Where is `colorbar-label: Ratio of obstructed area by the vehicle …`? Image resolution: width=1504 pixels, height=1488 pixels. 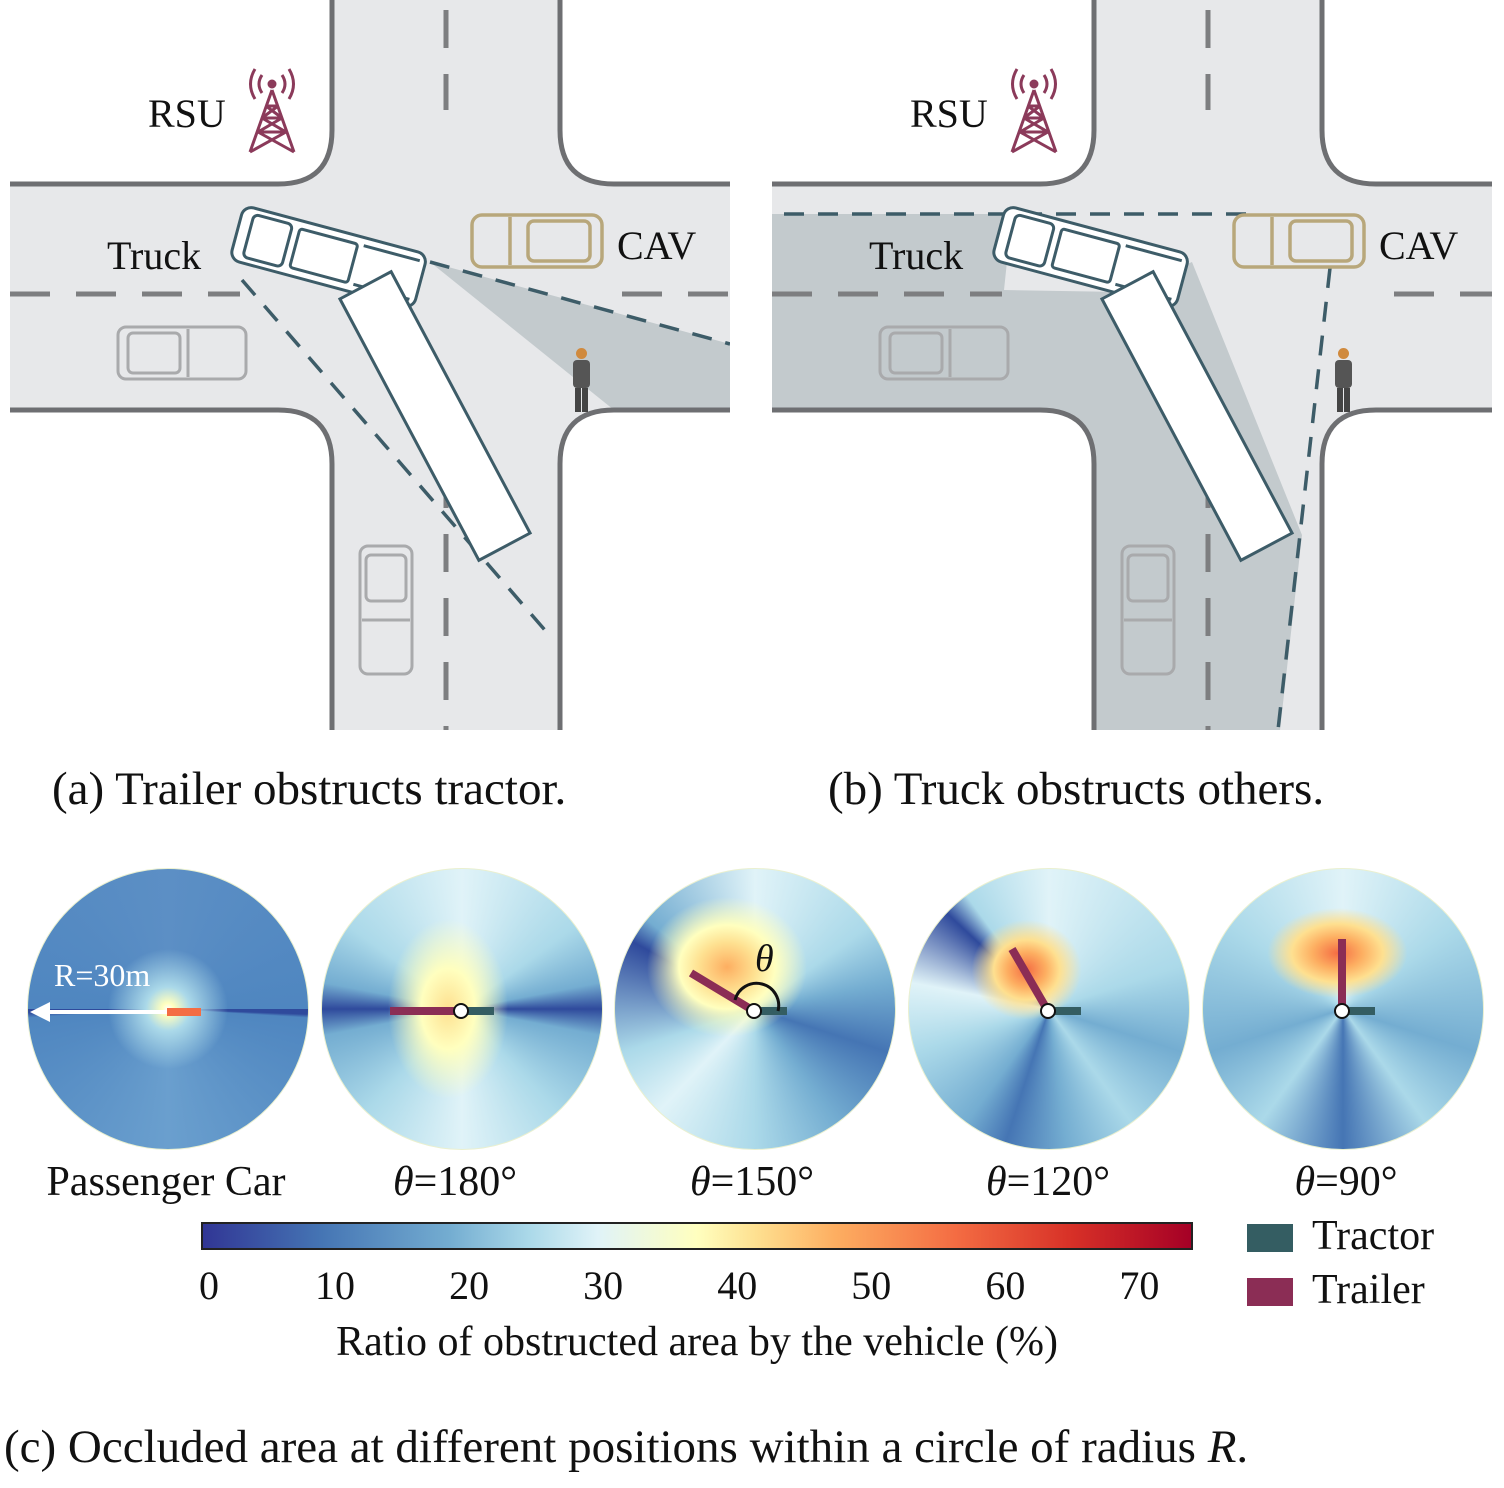 colorbar-label: Ratio of obstructed area by the vehicle … is located at coordinates (697, 1342).